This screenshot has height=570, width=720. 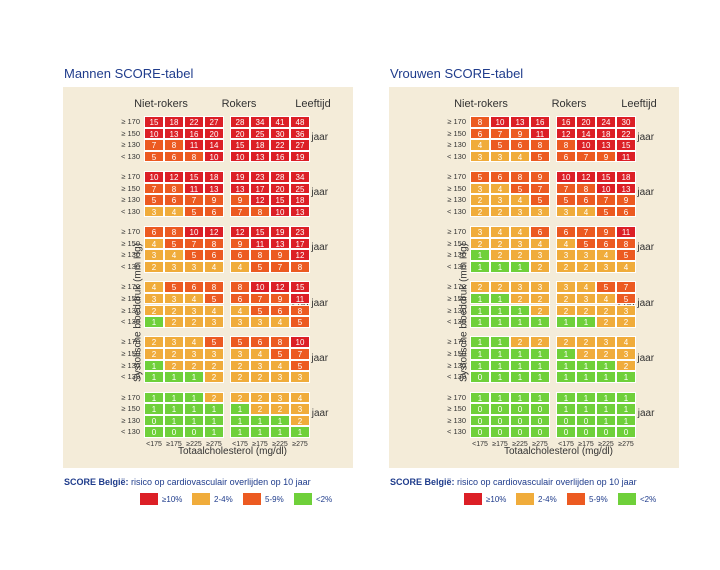 I want to click on x-tick-label: <175, so click(x=566, y=444).